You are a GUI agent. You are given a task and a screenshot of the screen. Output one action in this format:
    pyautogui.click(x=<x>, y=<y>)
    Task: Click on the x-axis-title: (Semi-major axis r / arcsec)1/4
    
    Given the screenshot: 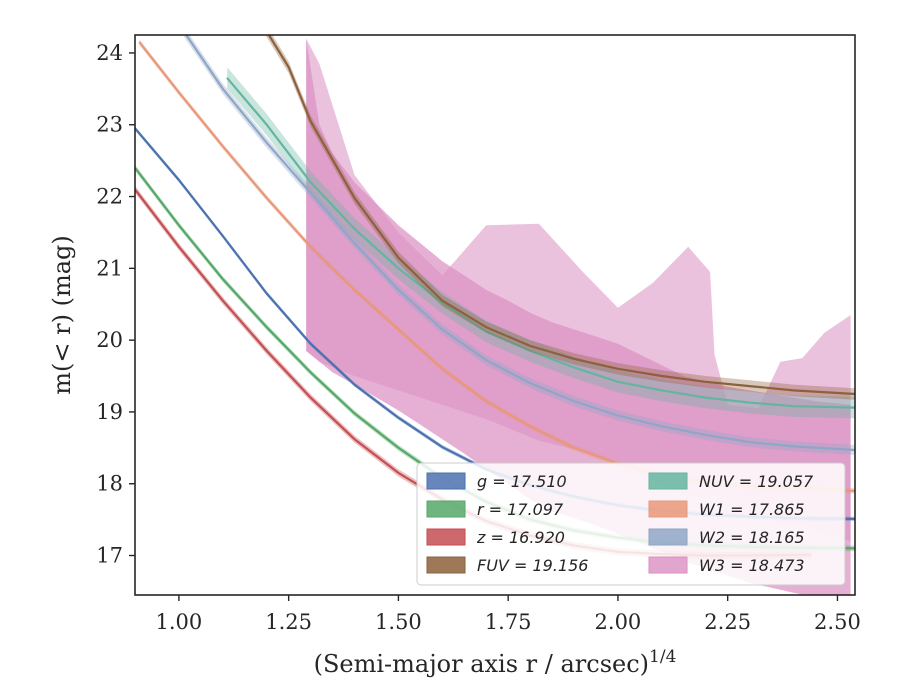 What is the action you would take?
    pyautogui.click(x=495, y=662)
    